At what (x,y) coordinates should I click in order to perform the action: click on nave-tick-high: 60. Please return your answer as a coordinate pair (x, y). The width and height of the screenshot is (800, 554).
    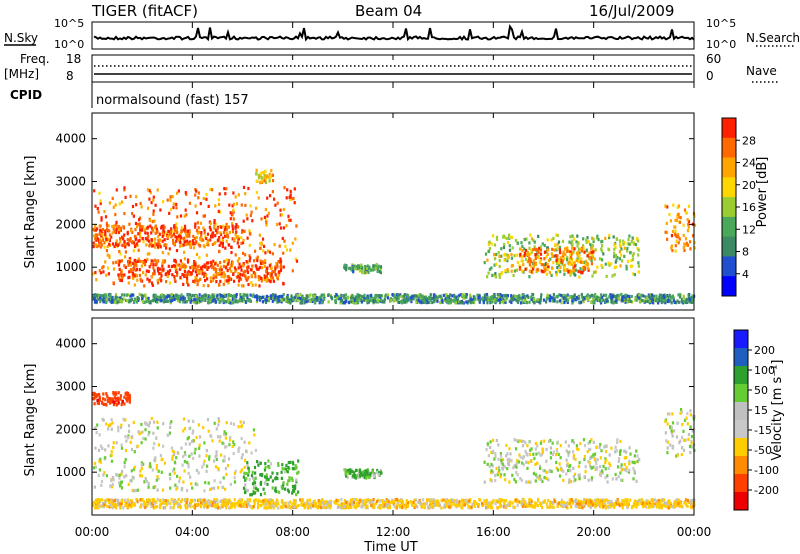
    Looking at the image, I should click on (713, 59).